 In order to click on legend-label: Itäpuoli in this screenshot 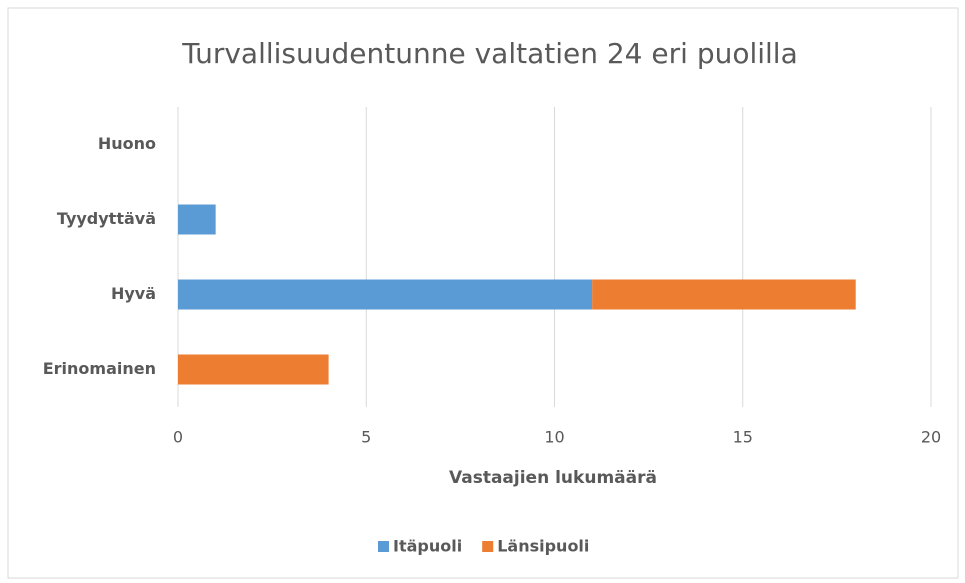, I will do `click(427, 546)`.